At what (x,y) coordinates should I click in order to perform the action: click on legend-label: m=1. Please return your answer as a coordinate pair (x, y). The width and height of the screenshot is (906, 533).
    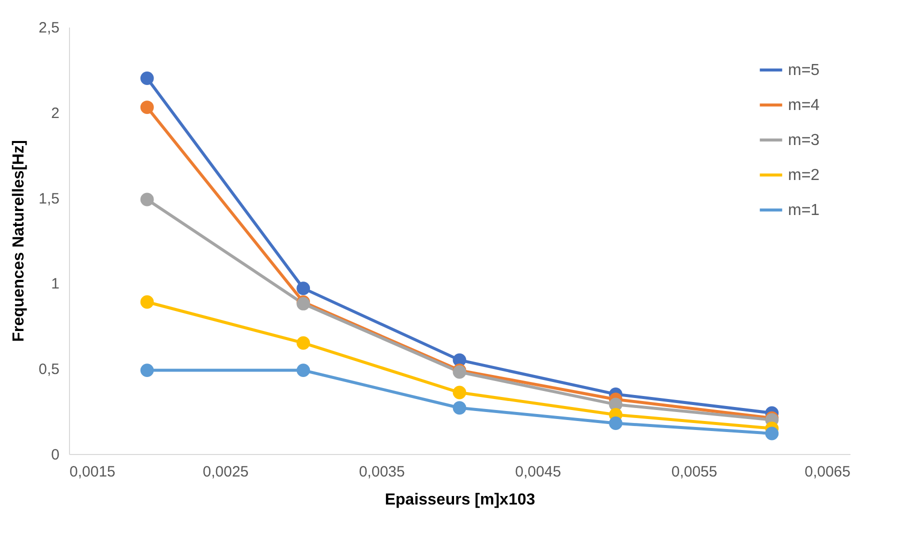
    Looking at the image, I should click on (804, 210).